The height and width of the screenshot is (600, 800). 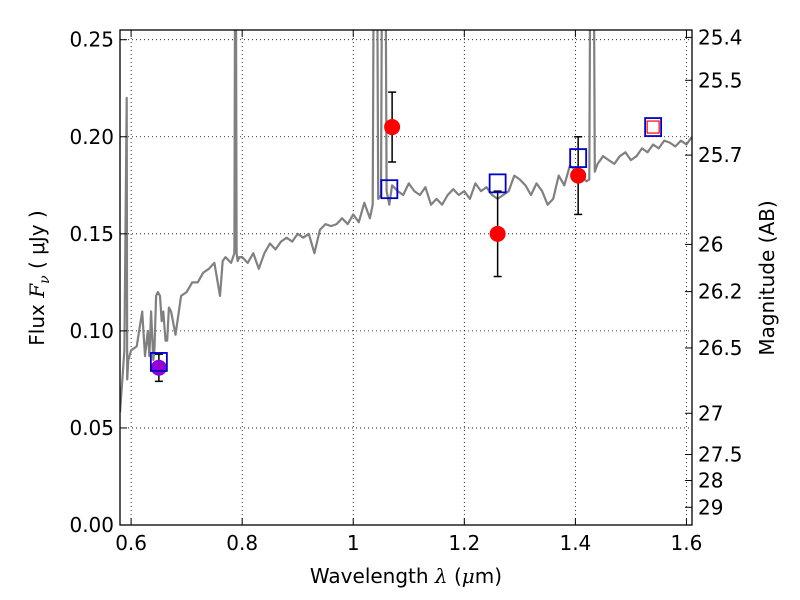 What do you see at coordinates (575, 543) in the screenshot?
I see `x-tick-label: 1.4` at bounding box center [575, 543].